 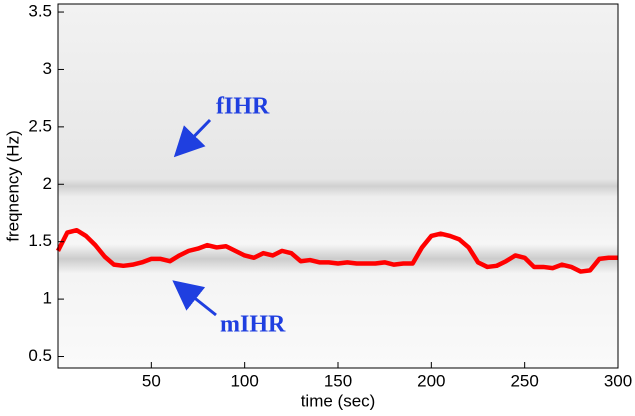 I want to click on y-axis-label: freqnency (Hz), so click(x=12, y=185).